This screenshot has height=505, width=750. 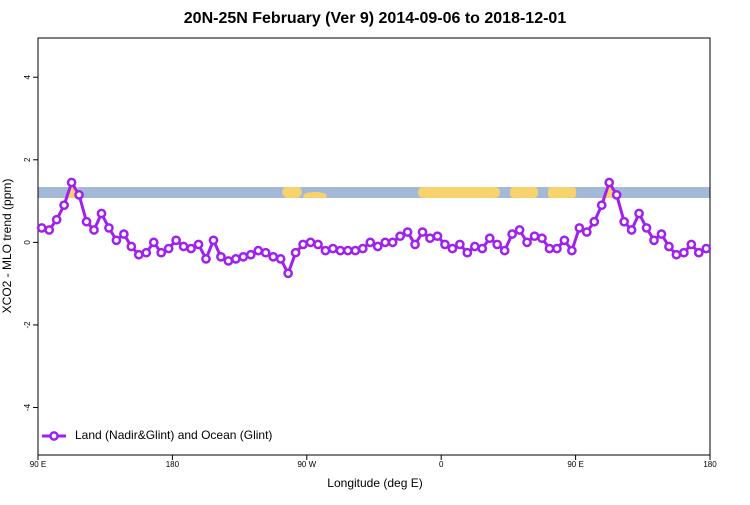 What do you see at coordinates (7, 246) in the screenshot?
I see `y-axis-label: XCO2 - MLO trend (ppm)` at bounding box center [7, 246].